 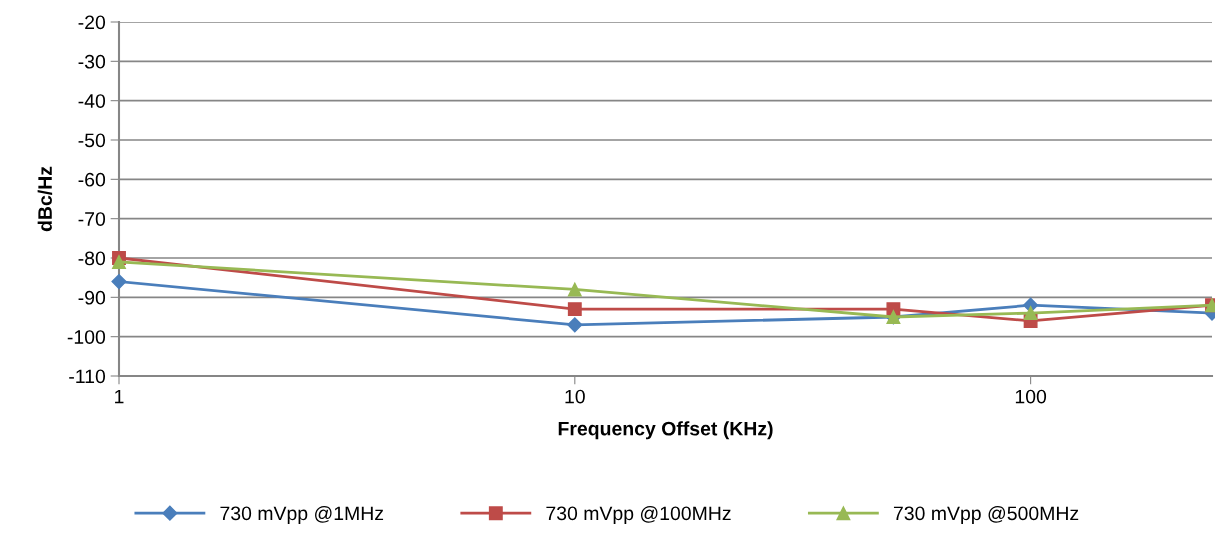 I want to click on y-tick-label: -60, so click(x=92, y=179).